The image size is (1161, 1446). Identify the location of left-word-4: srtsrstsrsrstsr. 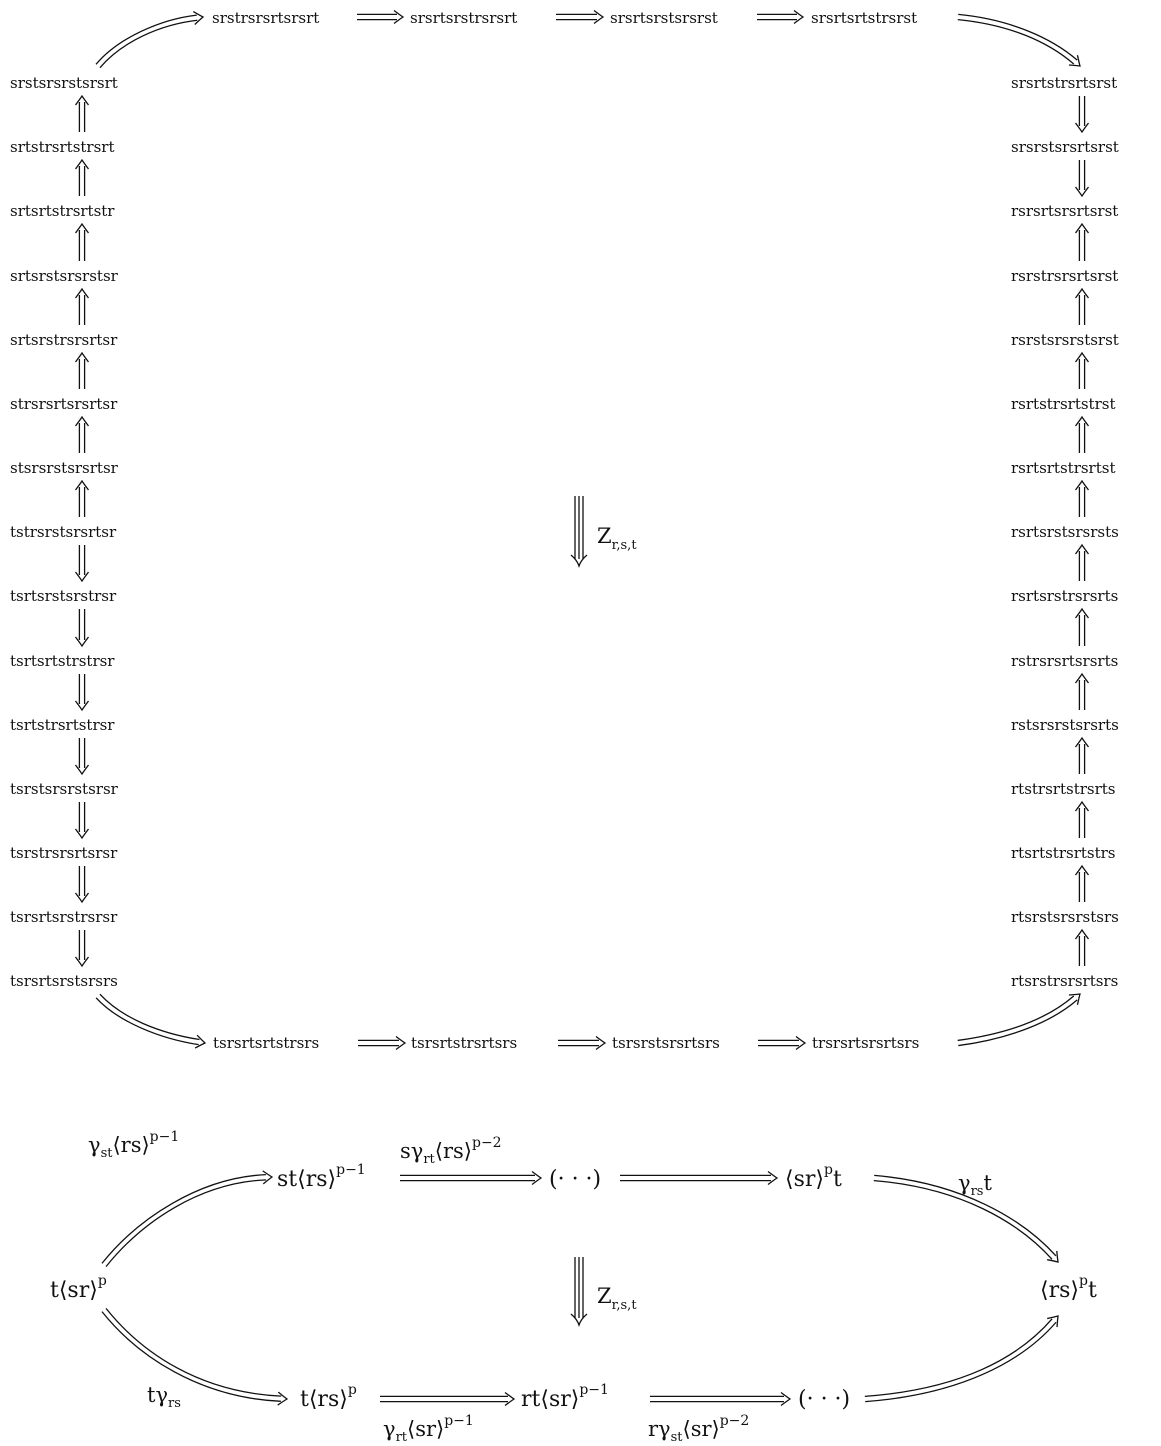
(64, 276).